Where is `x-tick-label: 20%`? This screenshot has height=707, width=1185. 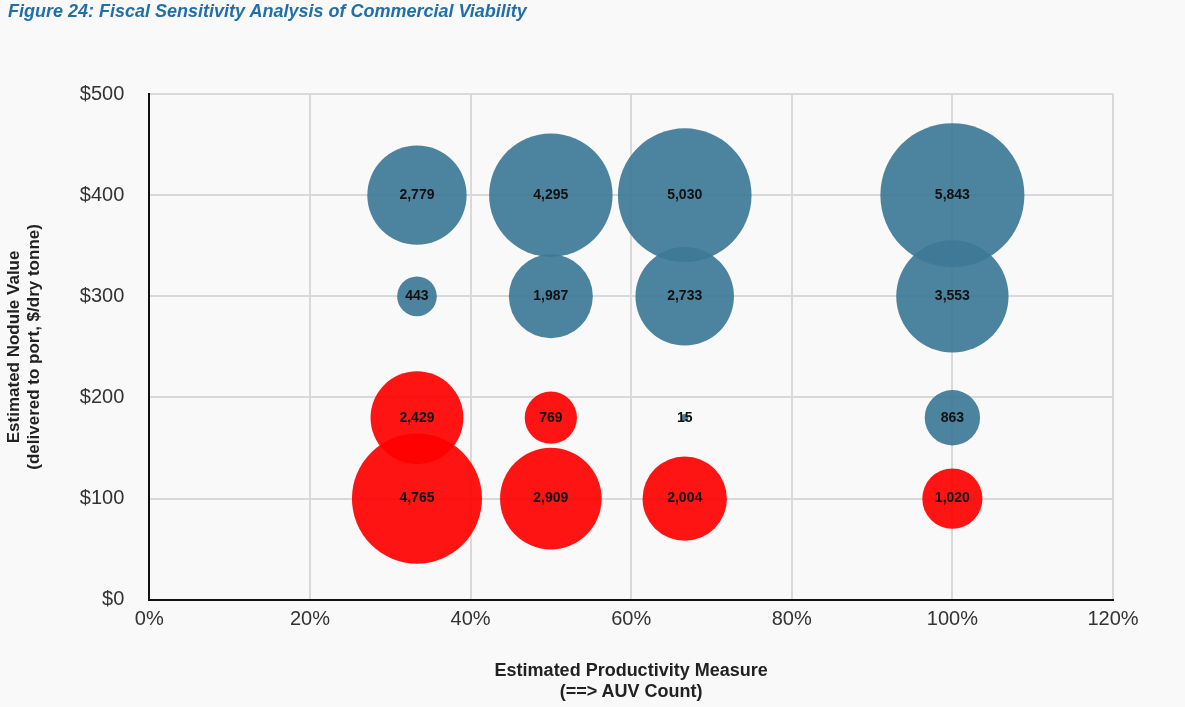
x-tick-label: 20% is located at coordinates (310, 618).